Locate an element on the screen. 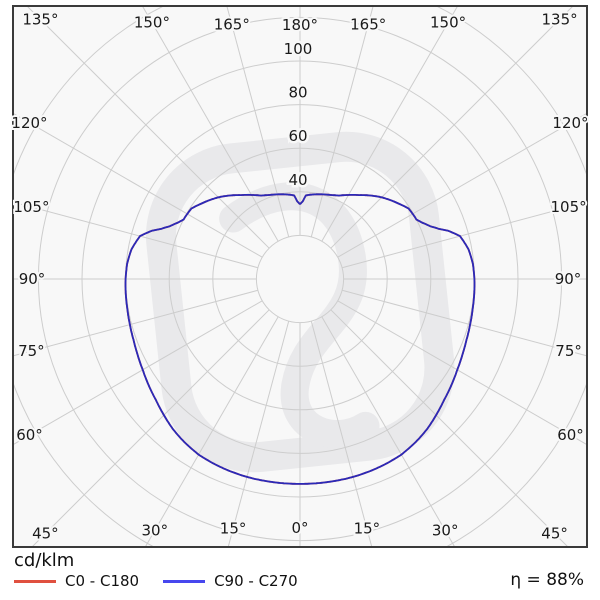 Image resolution: width=600 pixels, height=600 pixels. radial-tick-label: 80 is located at coordinates (297, 93).